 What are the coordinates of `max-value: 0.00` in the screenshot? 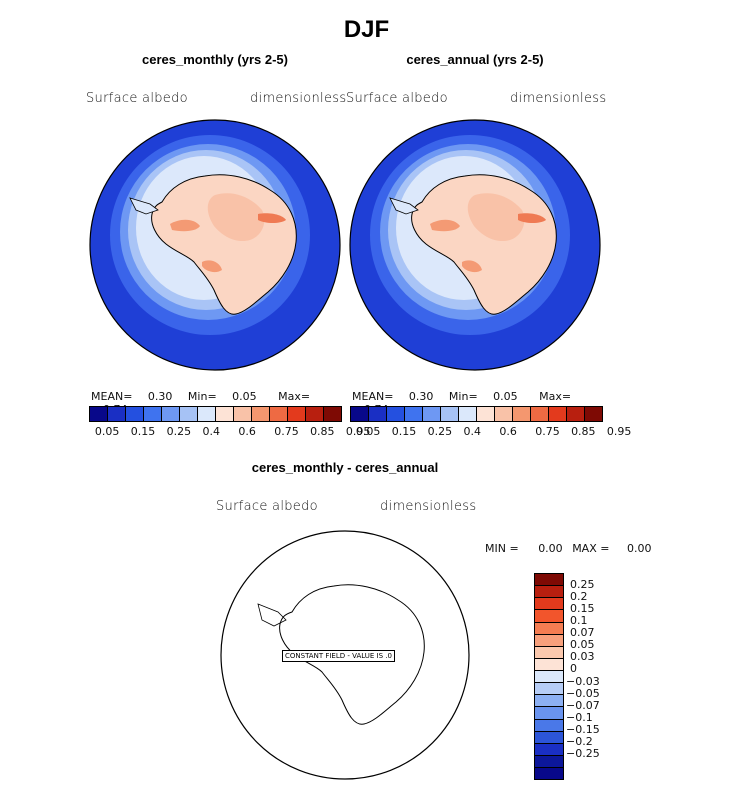 It's located at (639, 548).